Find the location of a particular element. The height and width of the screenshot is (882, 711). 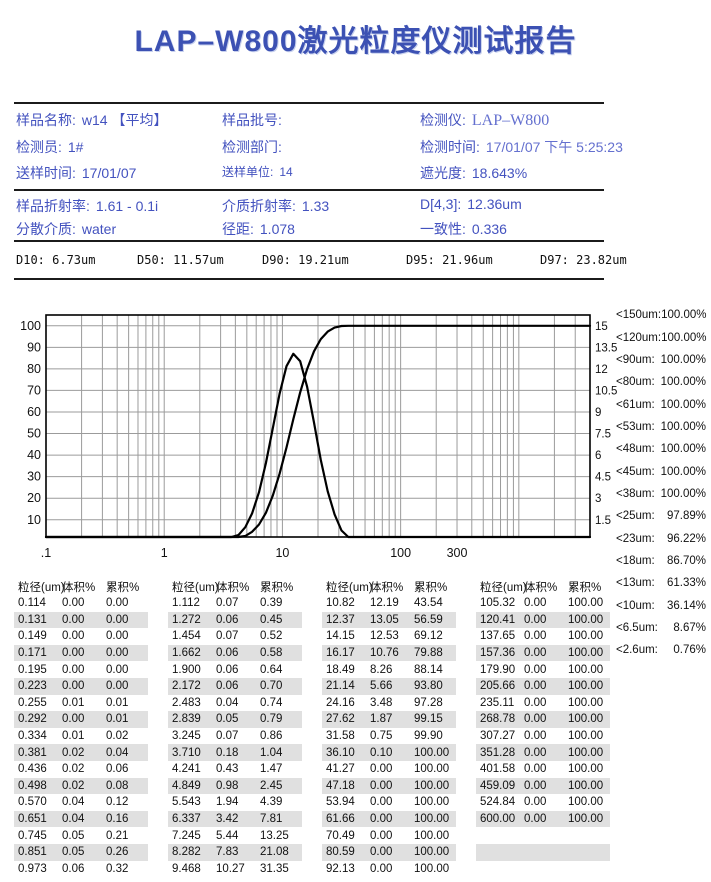

table-row: 18.49 8.26 88.14 is located at coordinates (389, 669).